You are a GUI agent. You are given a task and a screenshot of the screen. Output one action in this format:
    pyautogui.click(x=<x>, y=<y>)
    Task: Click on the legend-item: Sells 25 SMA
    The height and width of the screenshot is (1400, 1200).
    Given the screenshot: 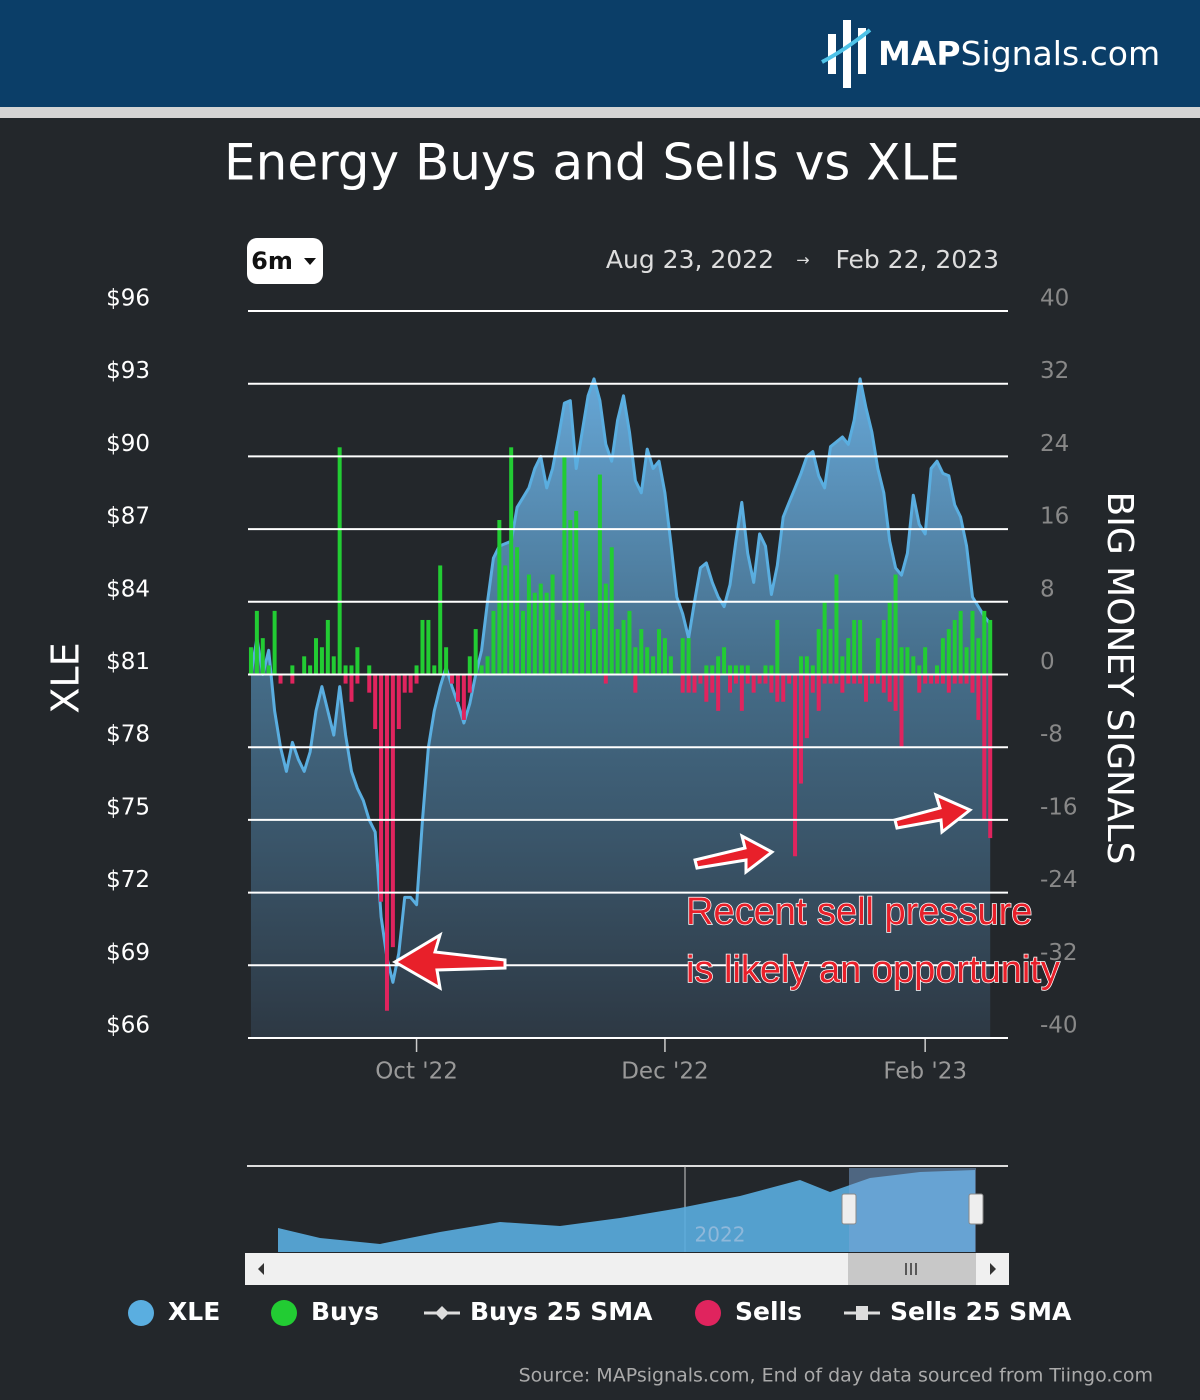 What is the action you would take?
    pyautogui.click(x=958, y=1311)
    